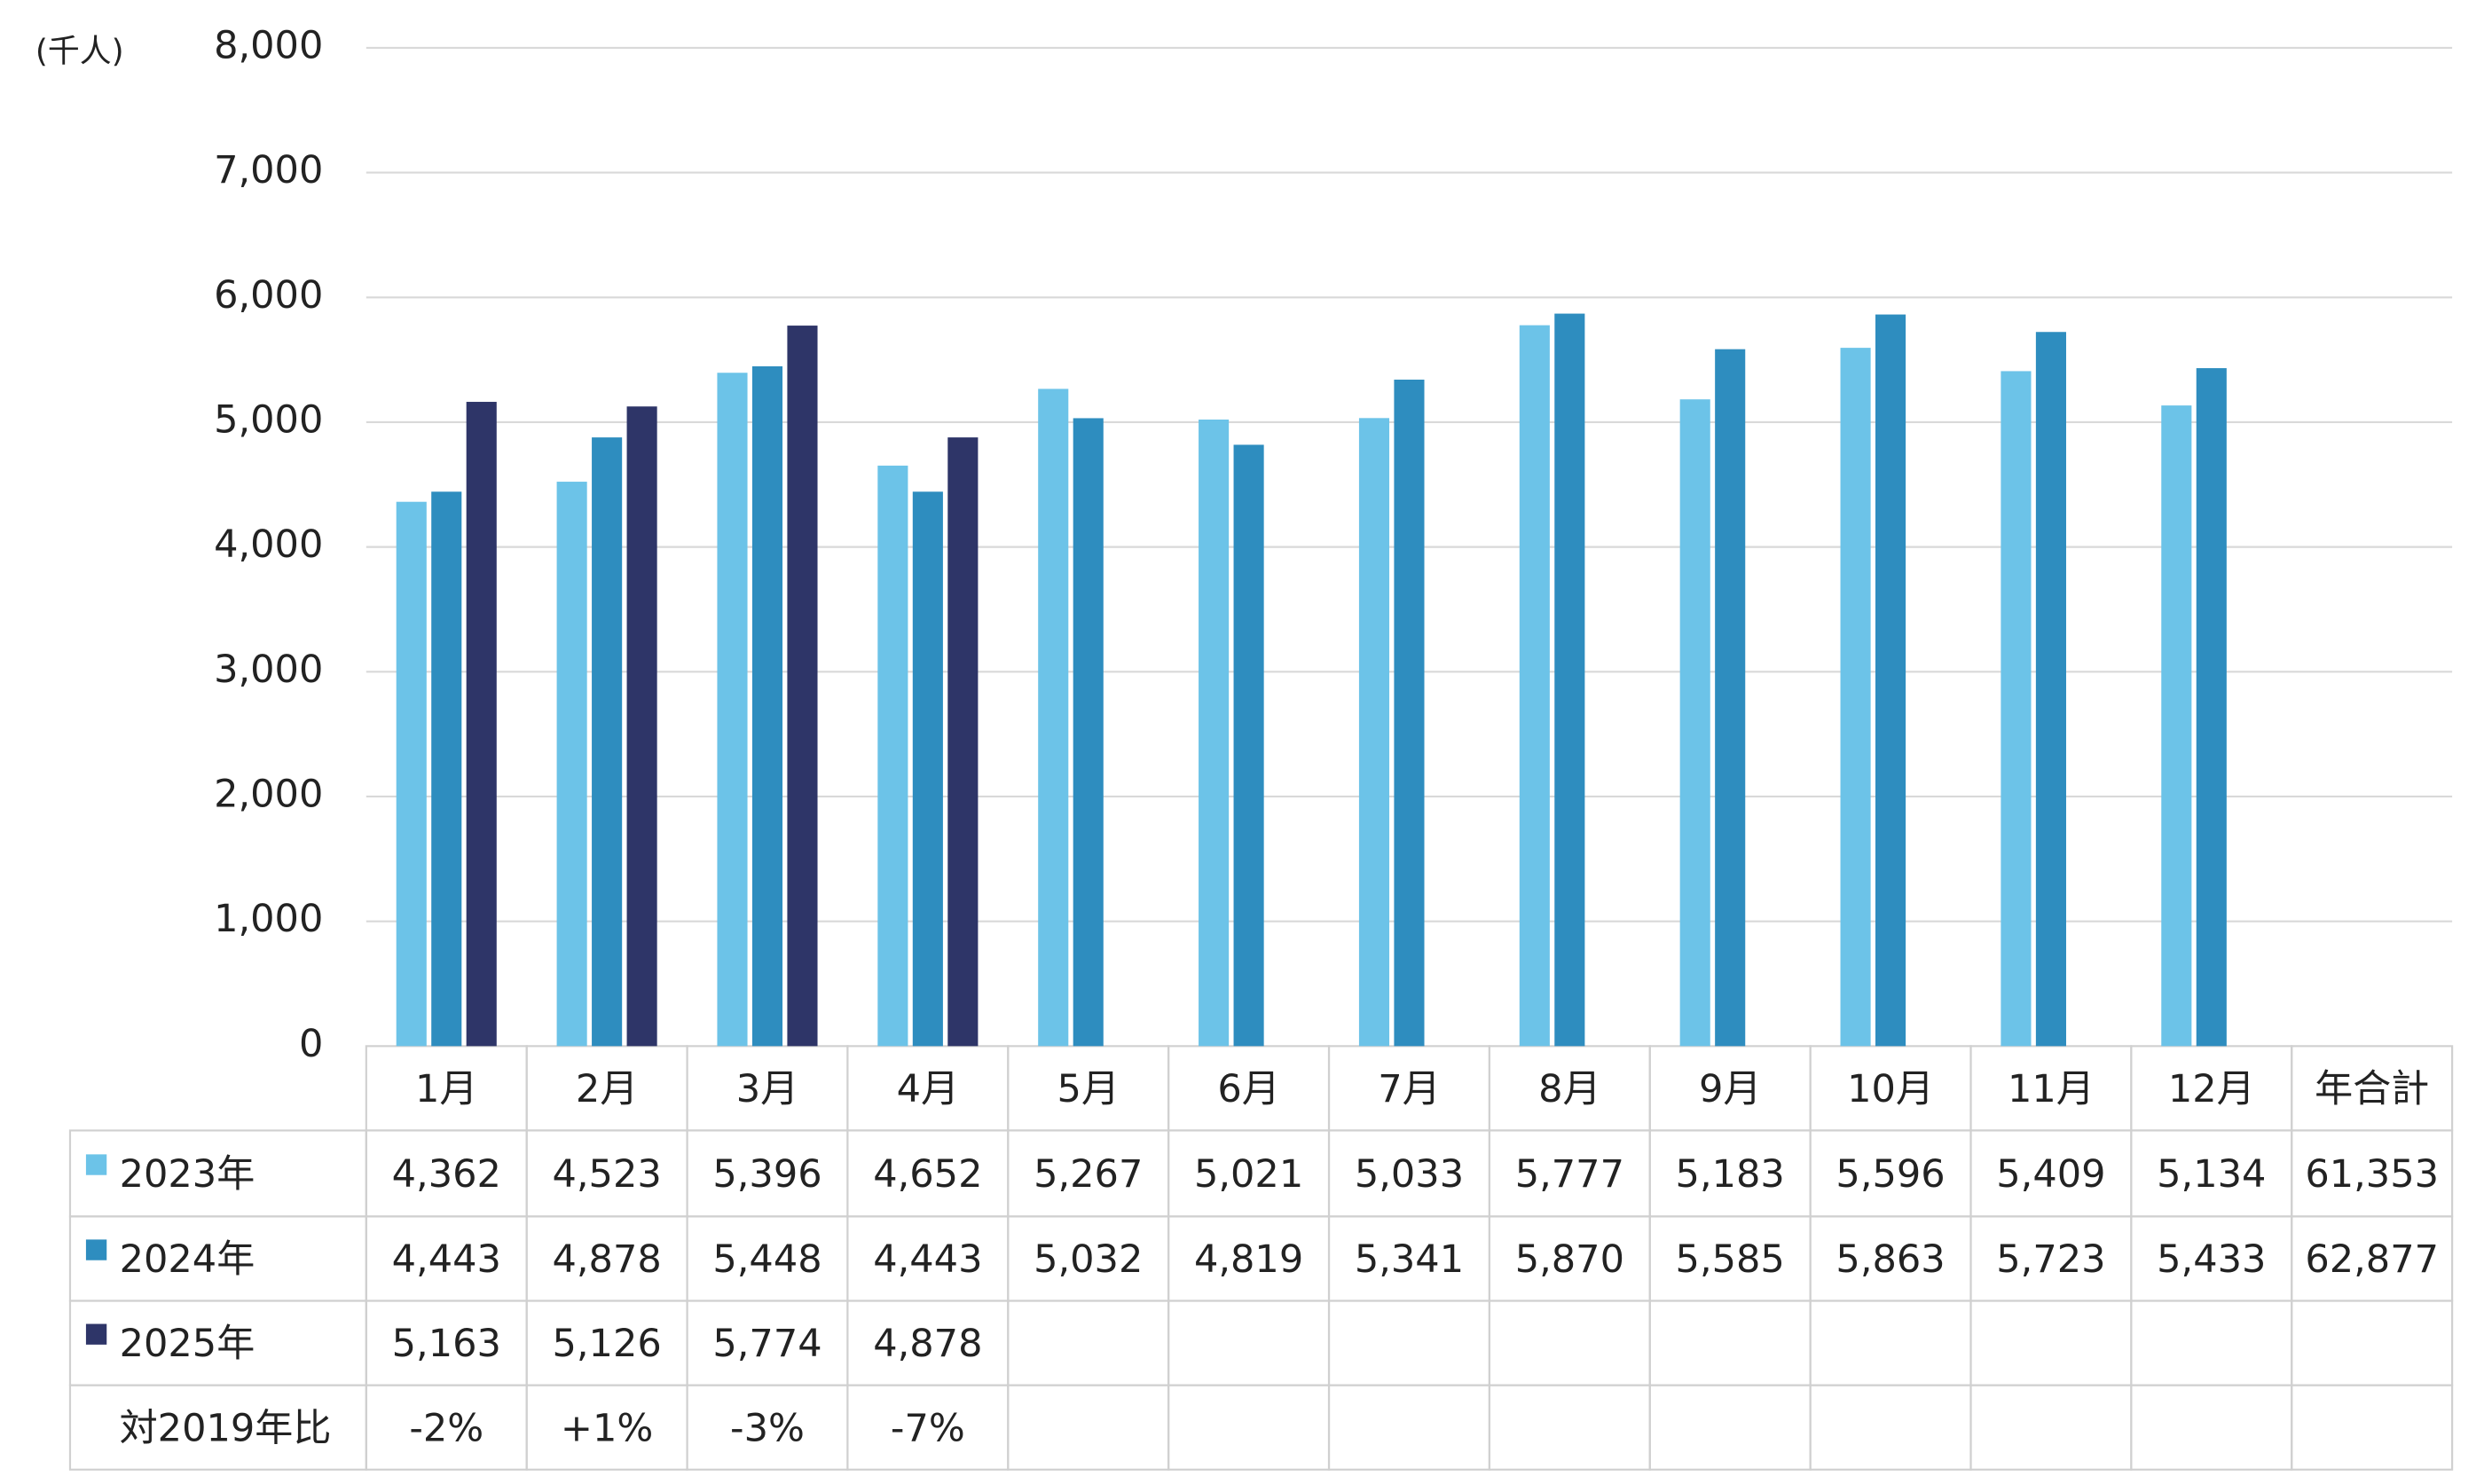 This screenshot has height=1484, width=2484. Describe the element at coordinates (446, 1089) in the screenshot. I see `x-tick-label: 1月` at that location.